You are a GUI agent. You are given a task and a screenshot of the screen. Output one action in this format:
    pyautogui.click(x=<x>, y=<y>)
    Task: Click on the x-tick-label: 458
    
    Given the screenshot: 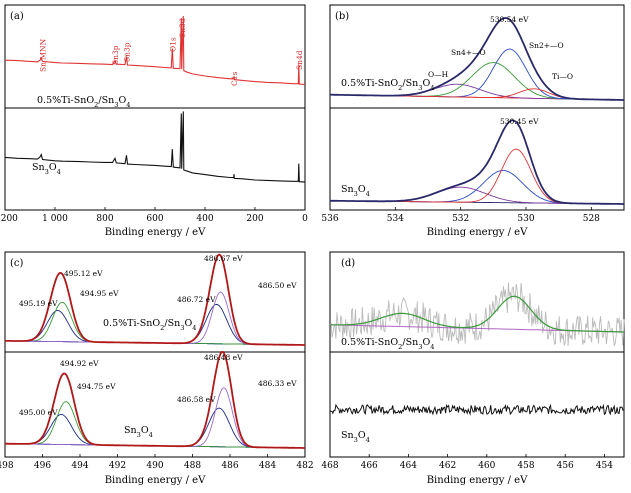 What is the action you would take?
    pyautogui.click(x=525, y=466)
    